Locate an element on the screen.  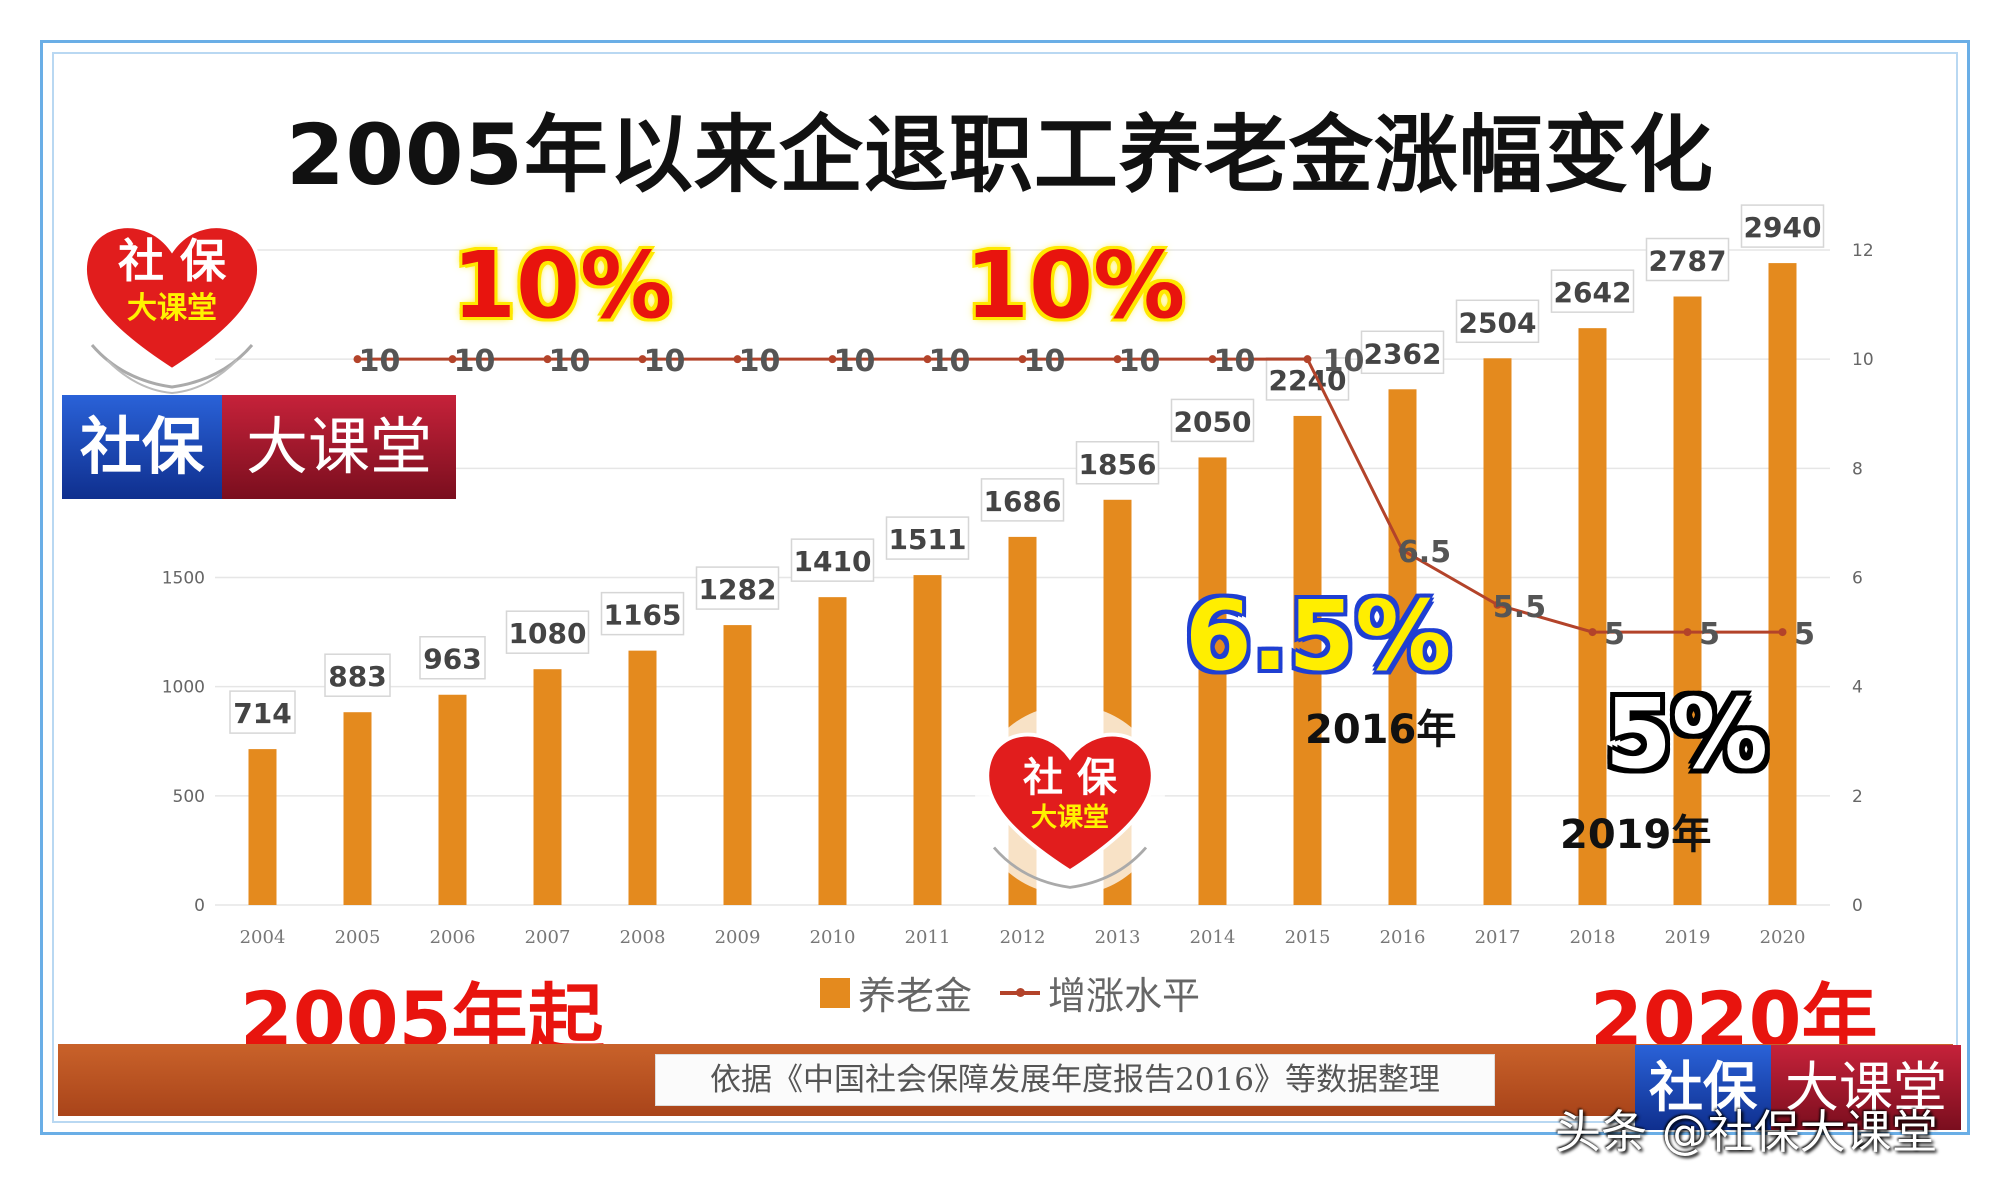
bar-label-bg-2004 is located at coordinates (262, 712).